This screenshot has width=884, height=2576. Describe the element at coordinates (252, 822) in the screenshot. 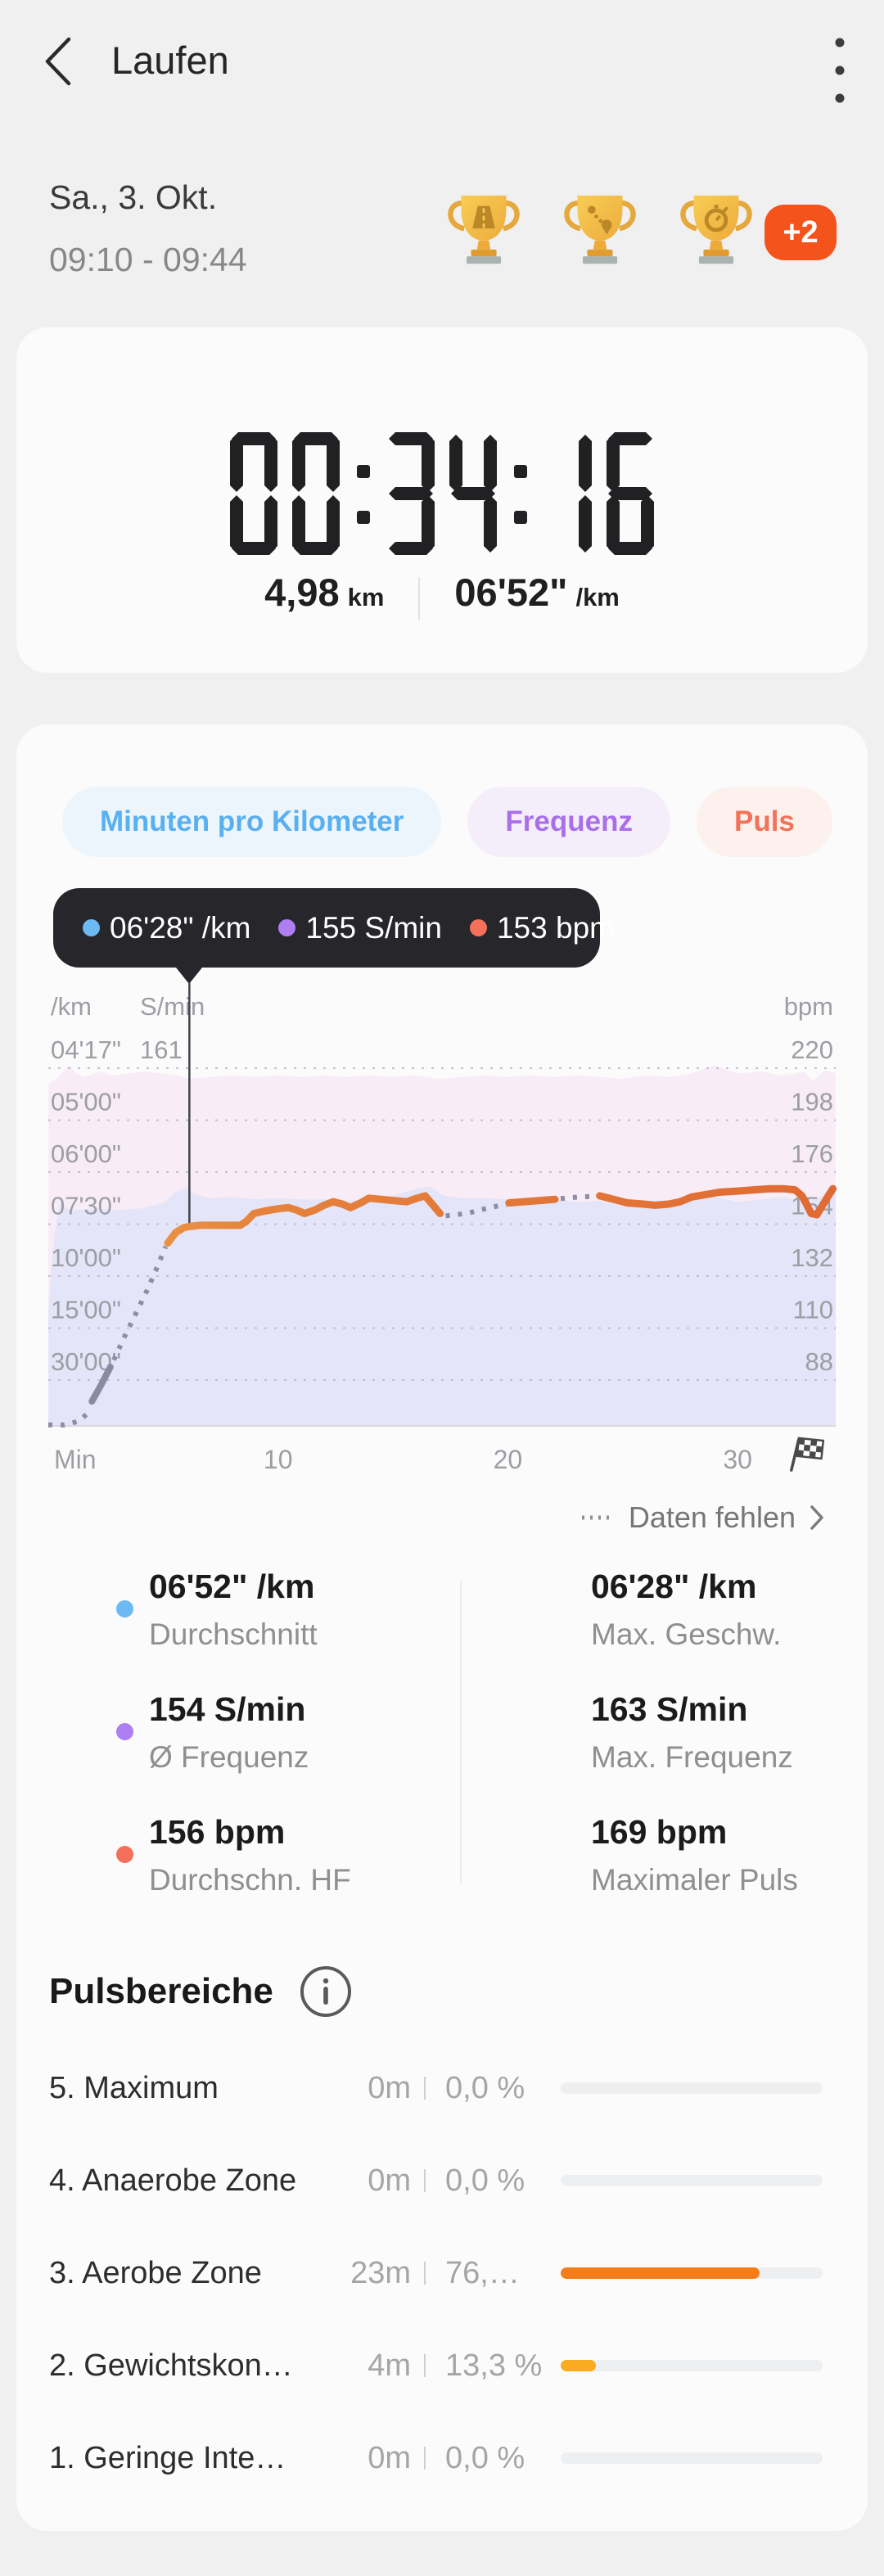

I see `tab-pace: Minuten pro Kilometer` at that location.